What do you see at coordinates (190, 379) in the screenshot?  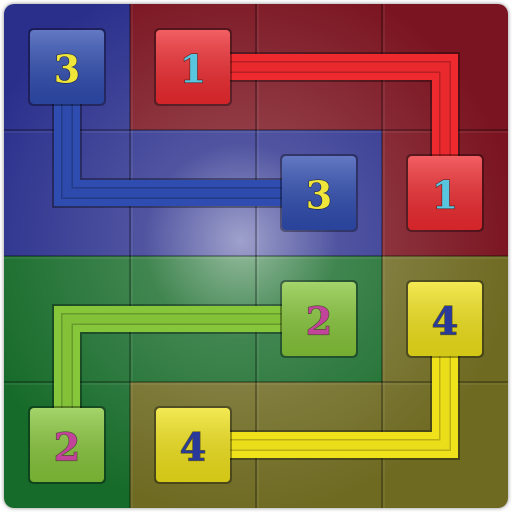 I see `path-2-core` at bounding box center [190, 379].